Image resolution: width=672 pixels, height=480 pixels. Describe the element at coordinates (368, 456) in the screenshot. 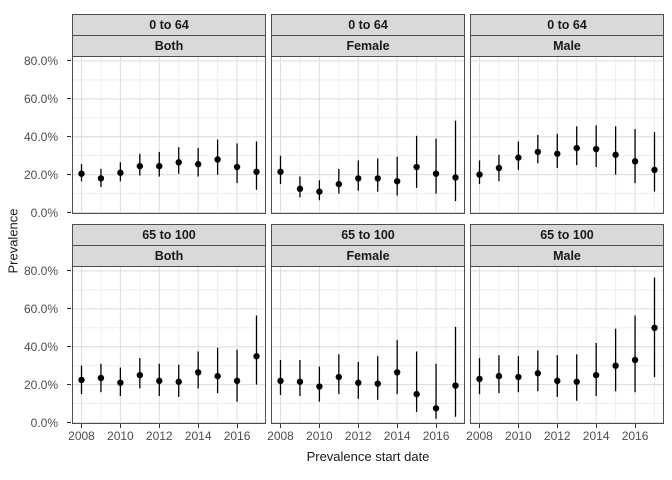

I see `x-axis-title: Prevalence start date` at that location.